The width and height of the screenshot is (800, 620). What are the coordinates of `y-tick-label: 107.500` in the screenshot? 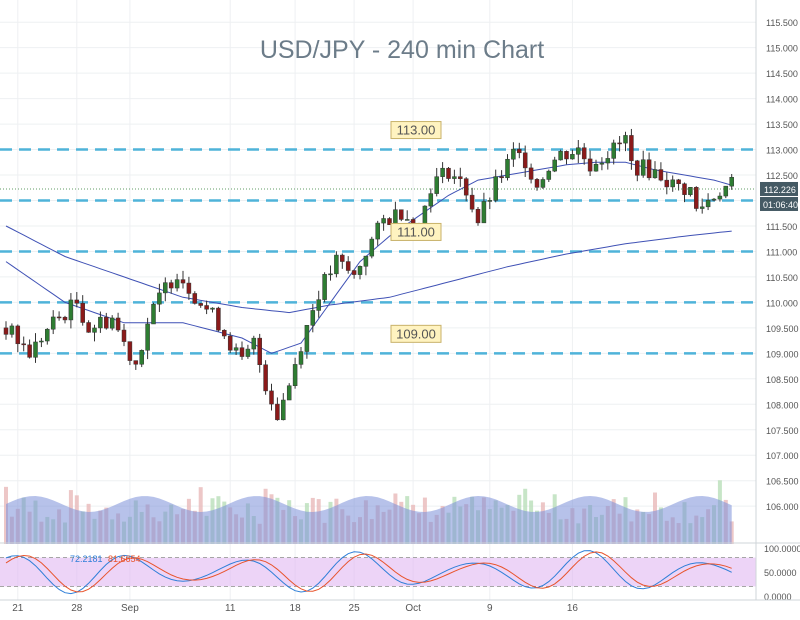 It's located at (782, 431).